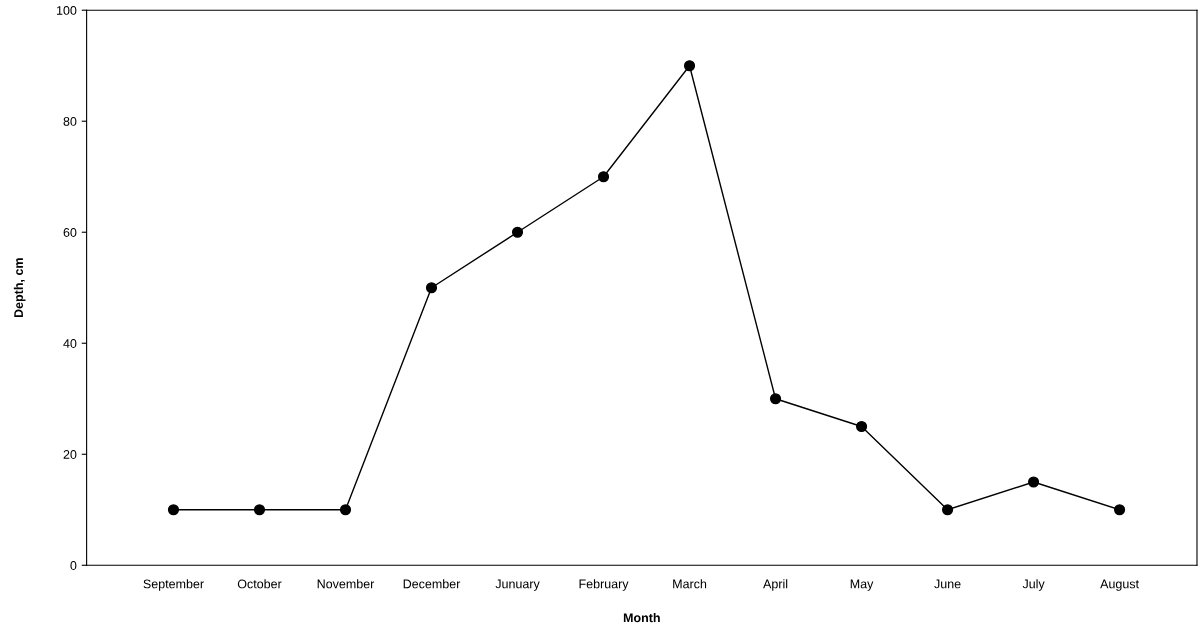  I want to click on y-tick-label: 40, so click(70, 343).